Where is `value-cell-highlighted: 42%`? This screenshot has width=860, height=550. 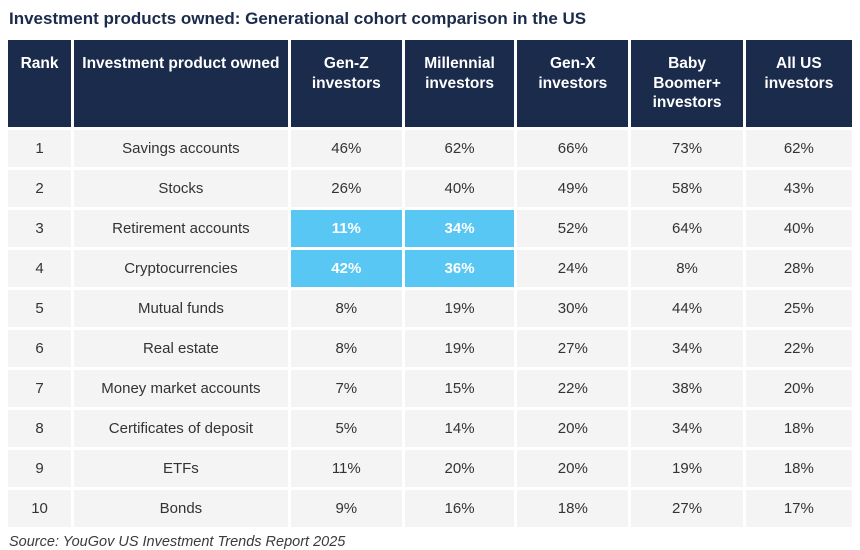
value-cell-highlighted: 42% is located at coordinates (346, 269).